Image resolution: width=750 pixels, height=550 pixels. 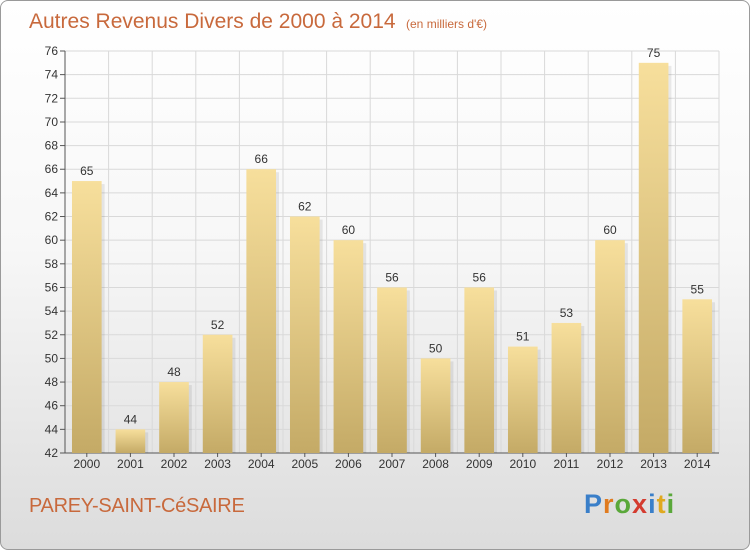 I want to click on x-tick-label: 2007, so click(x=392, y=464).